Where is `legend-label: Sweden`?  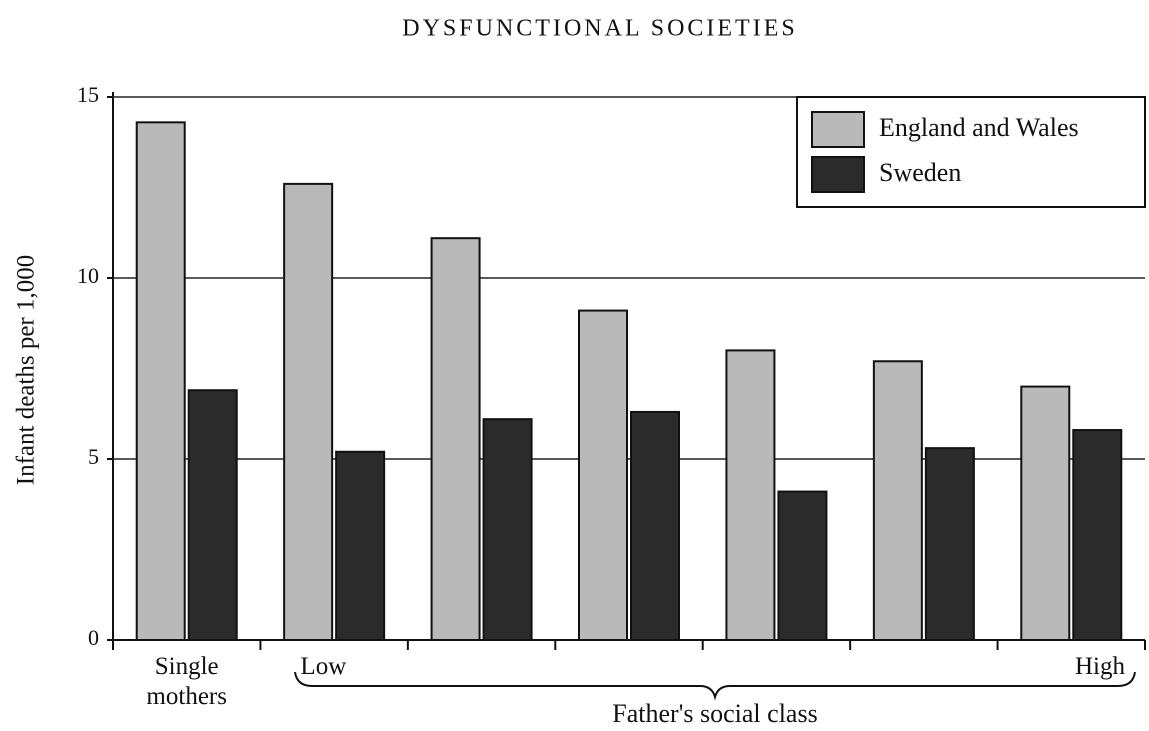 legend-label: Sweden is located at coordinates (920, 172).